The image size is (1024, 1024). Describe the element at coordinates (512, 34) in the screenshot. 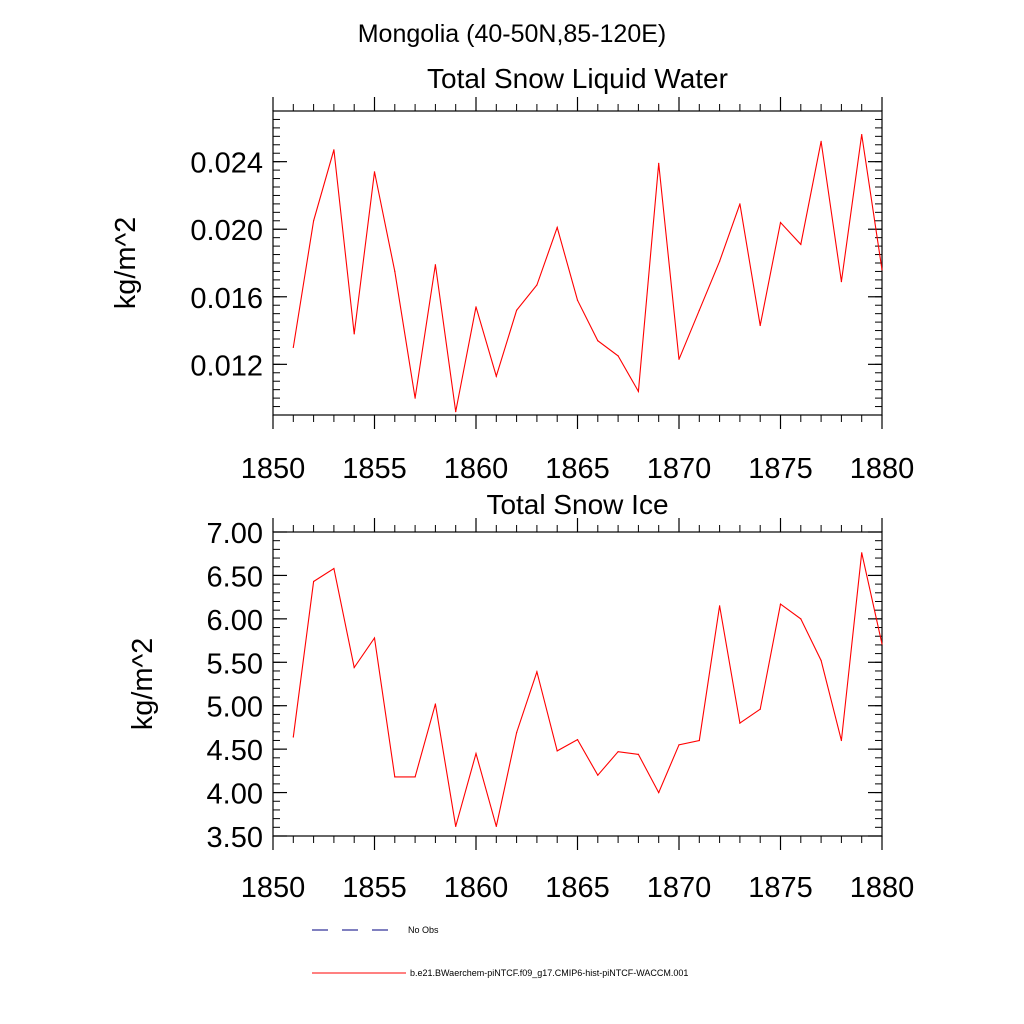

I see `figure-main-title: Mongolia (40-50N,85-120E)` at that location.